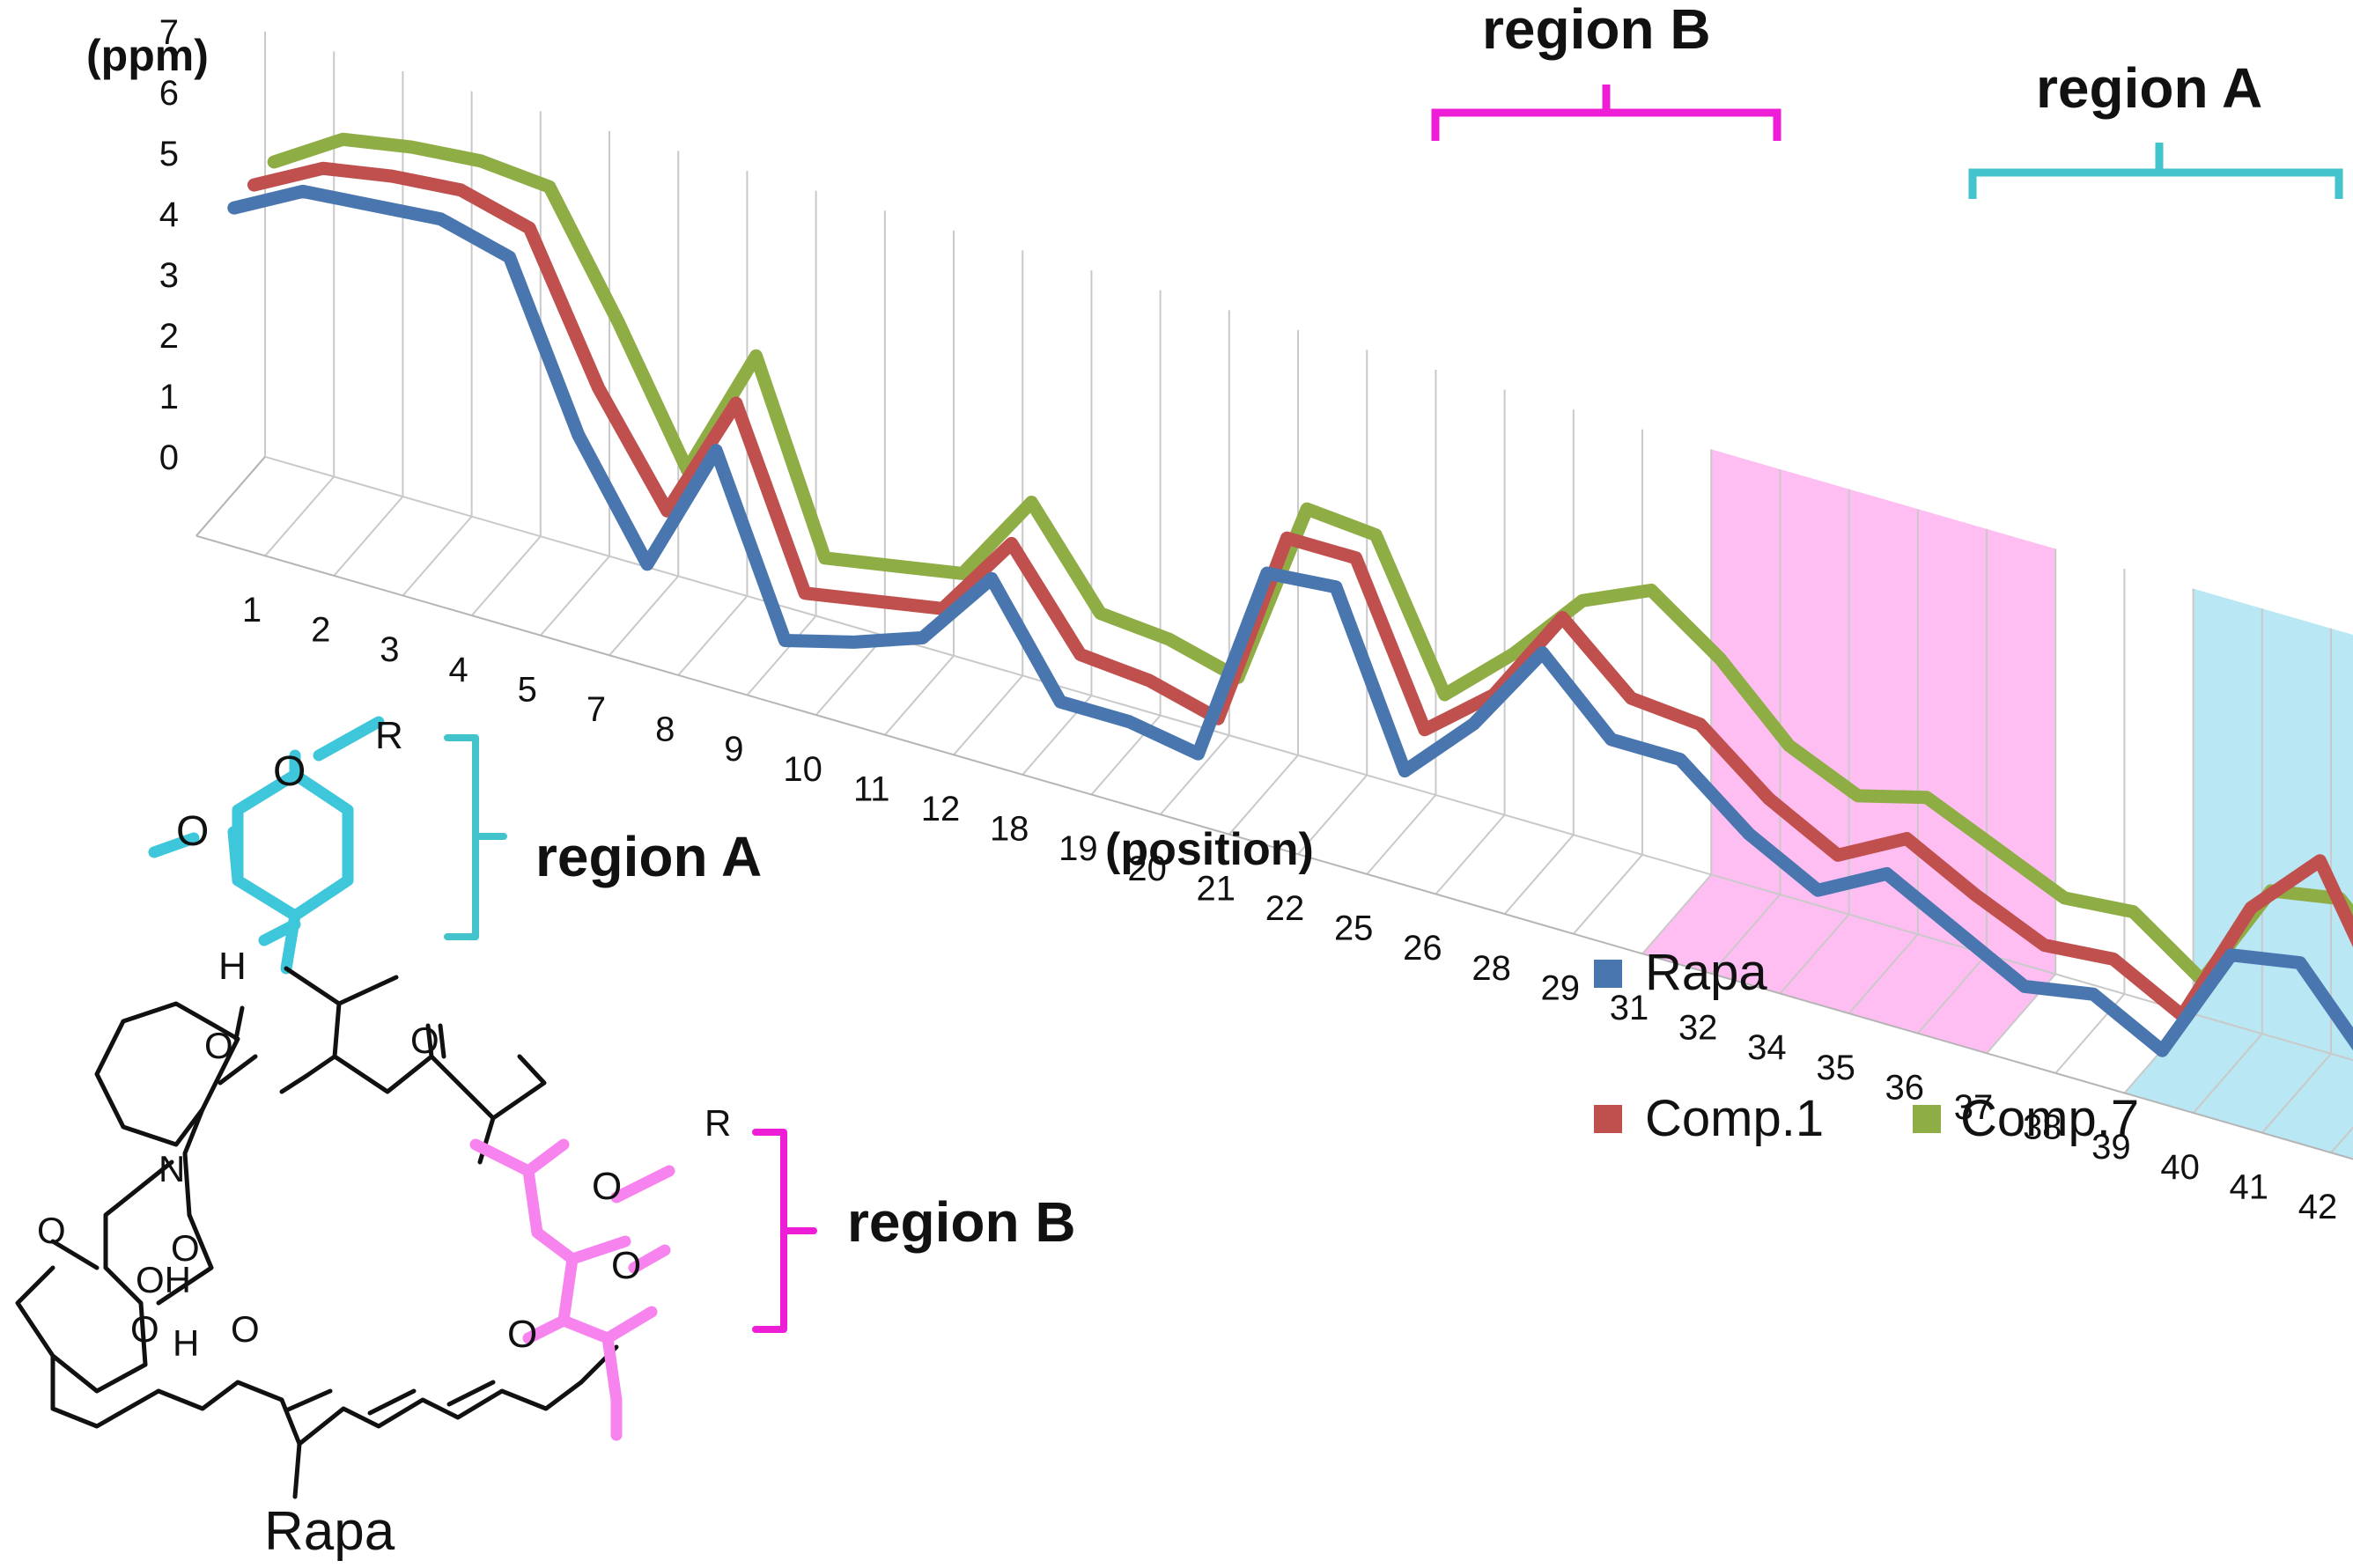  What do you see at coordinates (252, 610) in the screenshot?
I see `x-tick-label: 1` at bounding box center [252, 610].